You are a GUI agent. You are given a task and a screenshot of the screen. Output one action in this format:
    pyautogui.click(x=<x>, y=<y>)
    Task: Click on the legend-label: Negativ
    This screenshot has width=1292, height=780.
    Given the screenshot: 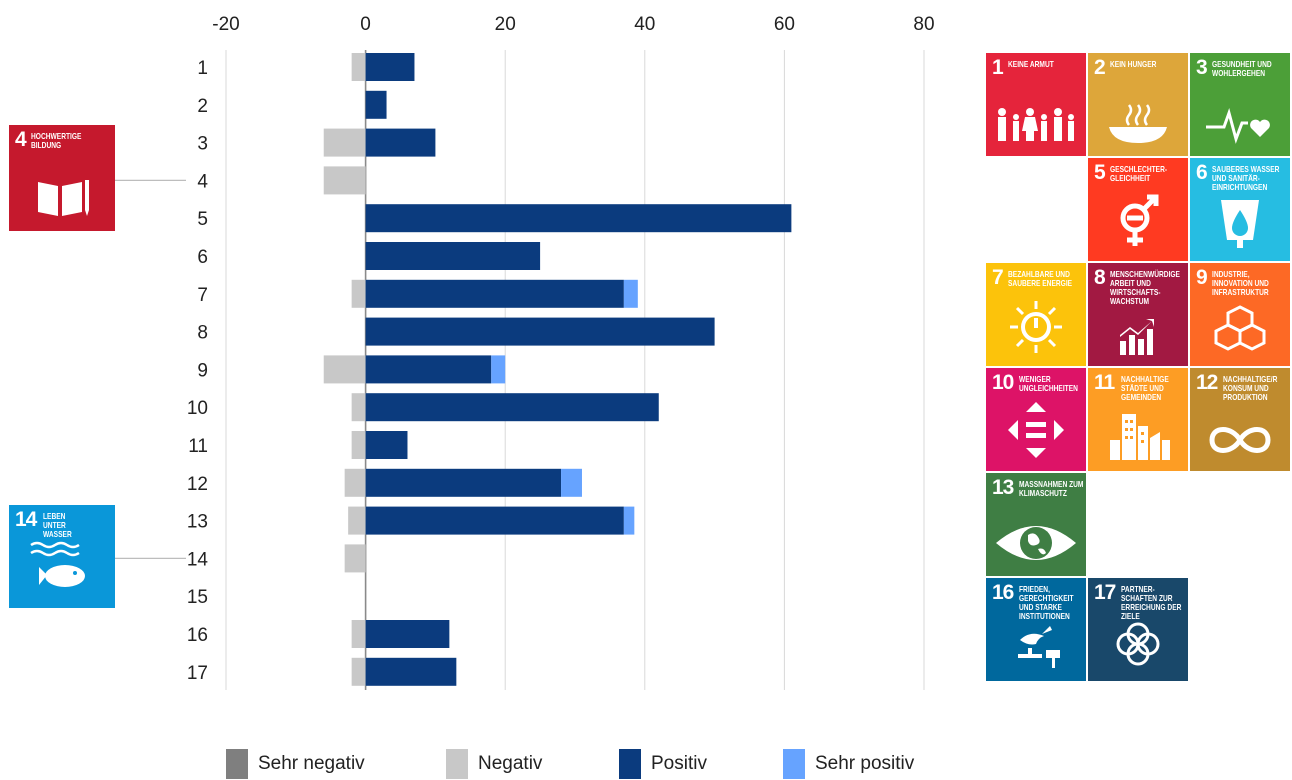 What is the action you would take?
    pyautogui.click(x=510, y=763)
    